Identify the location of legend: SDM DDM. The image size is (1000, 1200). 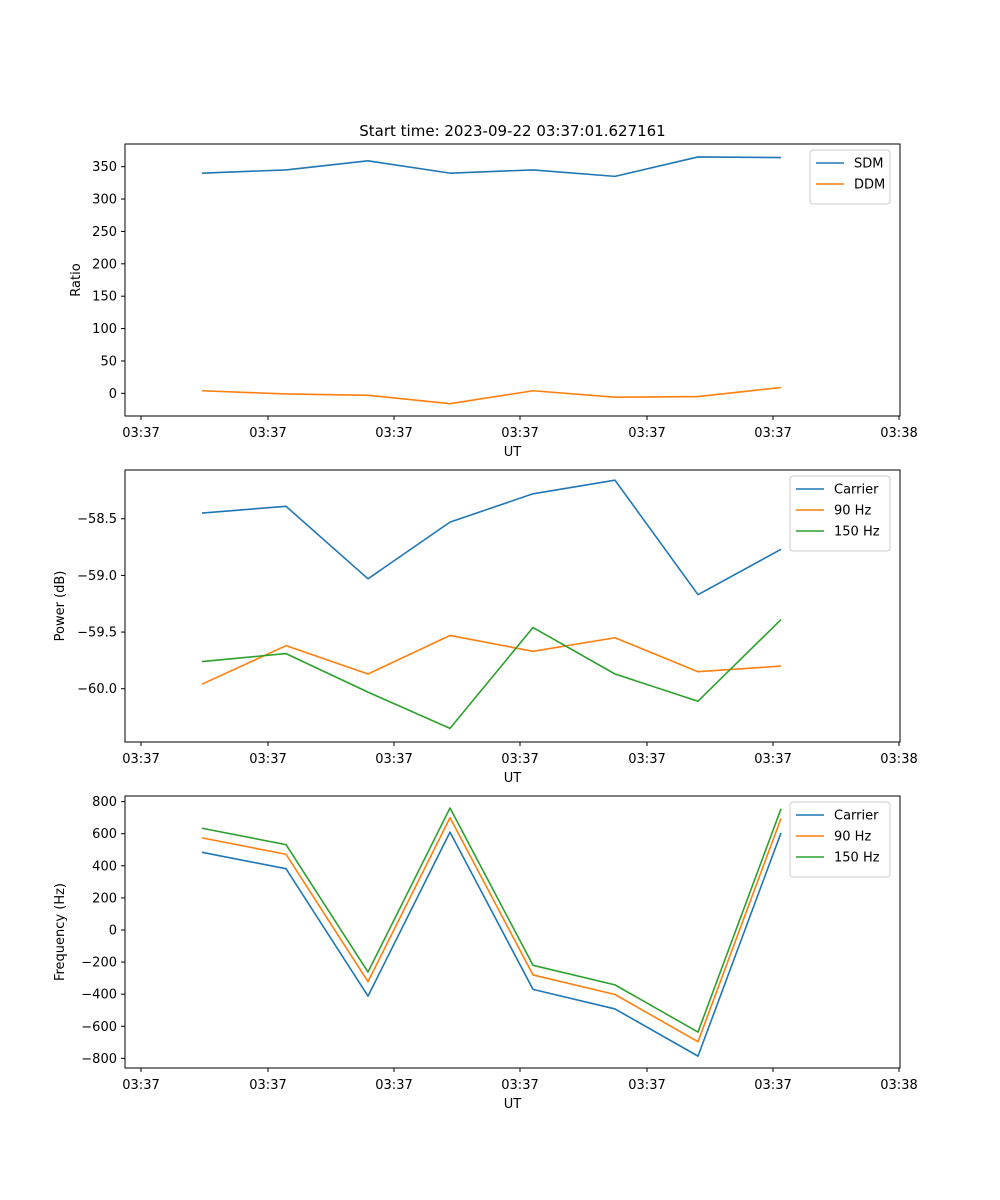
(850, 177).